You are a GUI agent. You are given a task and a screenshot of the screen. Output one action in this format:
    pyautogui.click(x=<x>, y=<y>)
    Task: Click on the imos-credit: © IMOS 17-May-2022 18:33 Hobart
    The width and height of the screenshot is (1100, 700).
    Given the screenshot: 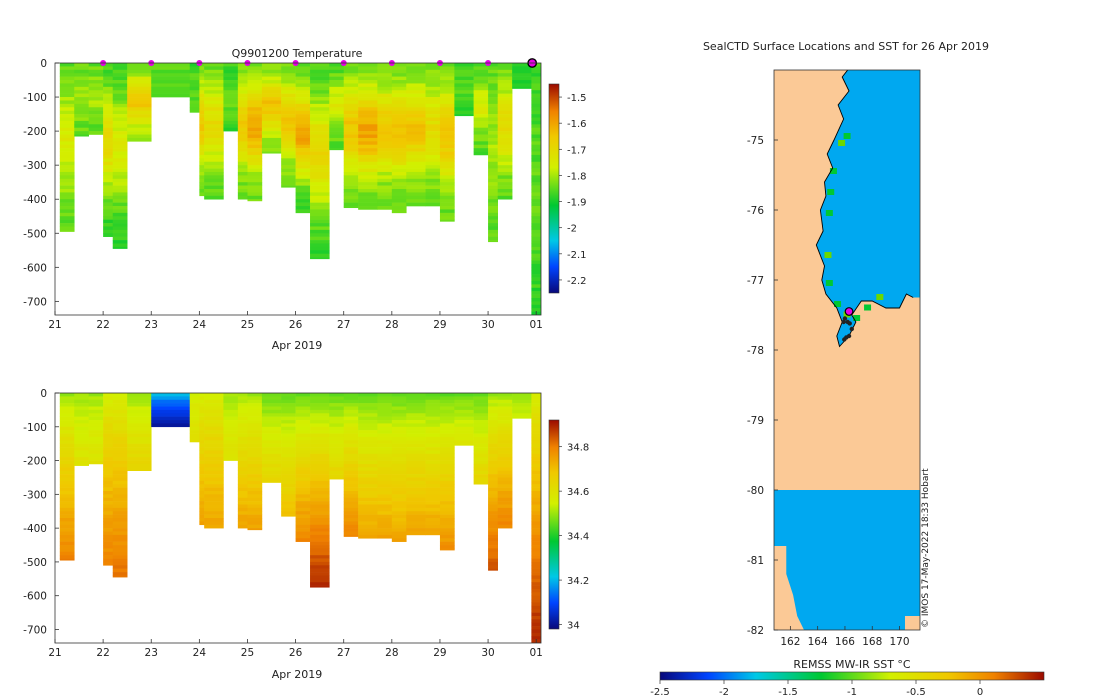 What is the action you would take?
    pyautogui.click(x=926, y=548)
    